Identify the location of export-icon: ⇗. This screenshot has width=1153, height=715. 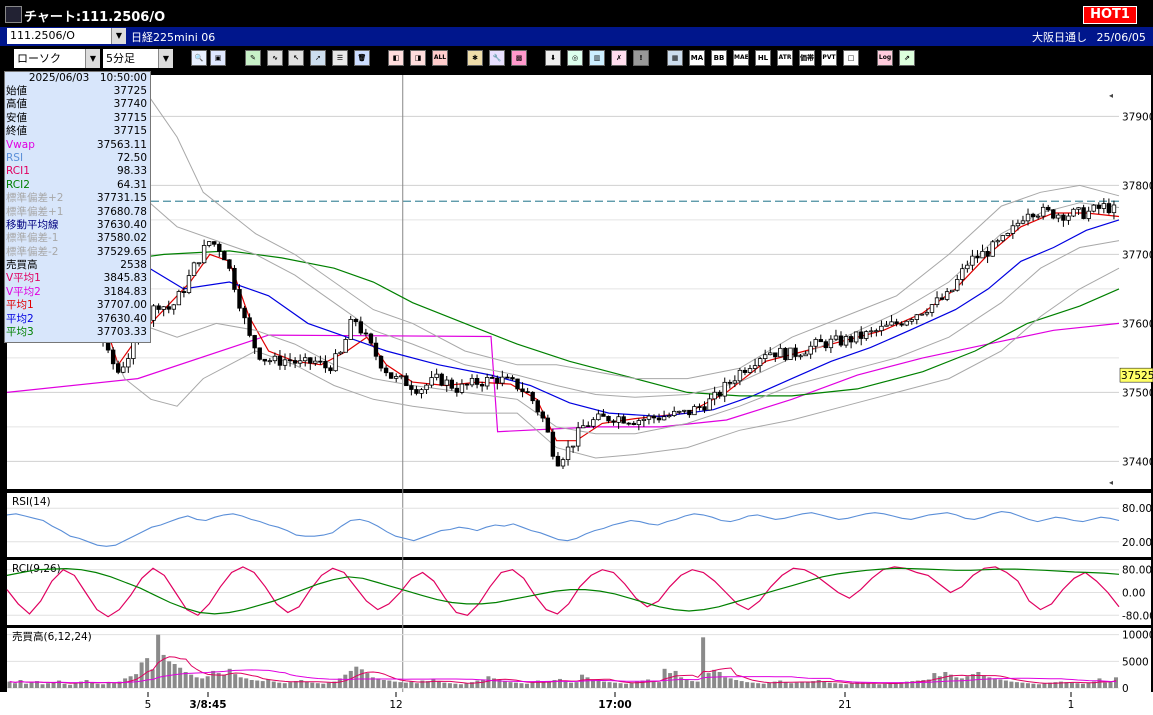
(907, 58).